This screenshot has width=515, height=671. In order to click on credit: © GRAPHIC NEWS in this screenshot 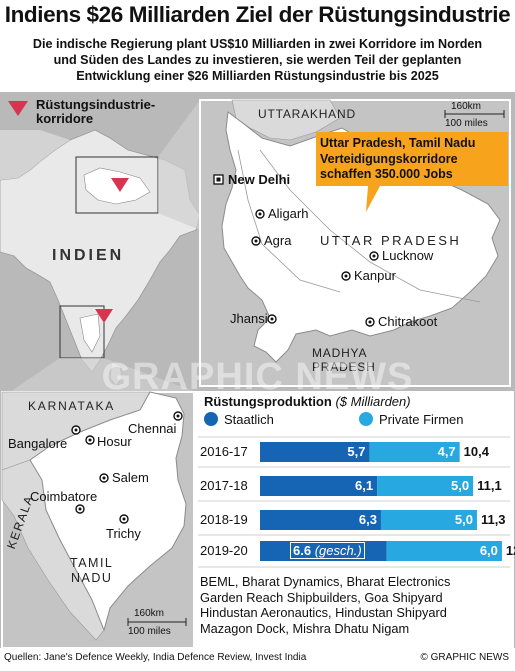, I will do `click(465, 657)`.